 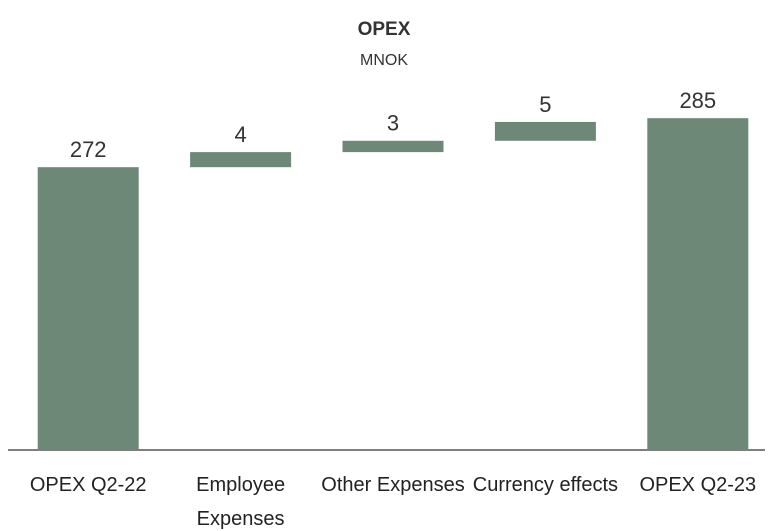 What do you see at coordinates (545, 485) in the screenshot?
I see `x-tick-label: Currency effects` at bounding box center [545, 485].